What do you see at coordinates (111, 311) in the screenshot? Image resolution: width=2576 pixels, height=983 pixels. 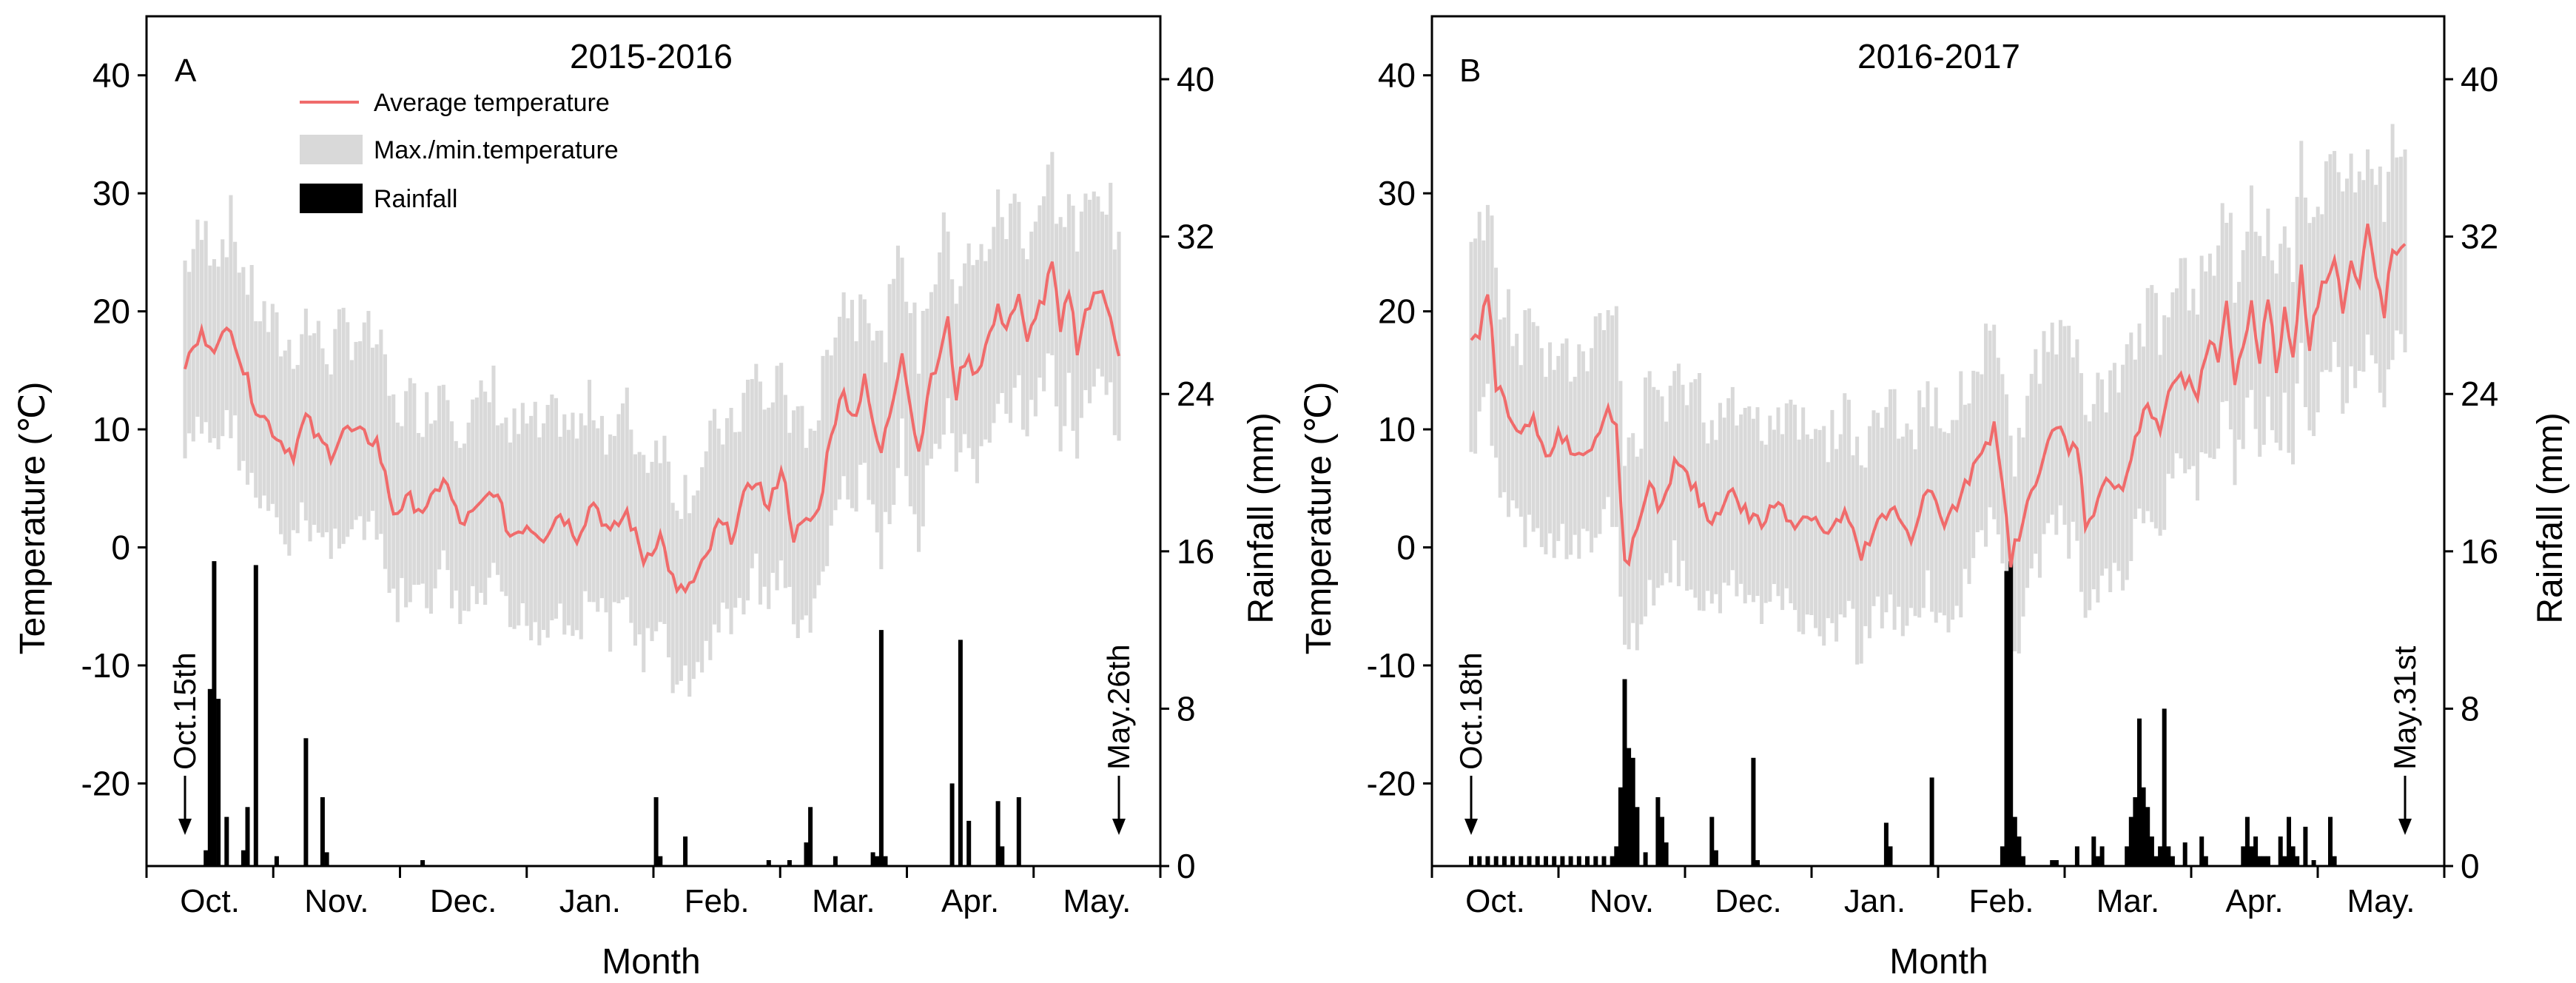 I see `y-tick-label-left: 20` at bounding box center [111, 311].